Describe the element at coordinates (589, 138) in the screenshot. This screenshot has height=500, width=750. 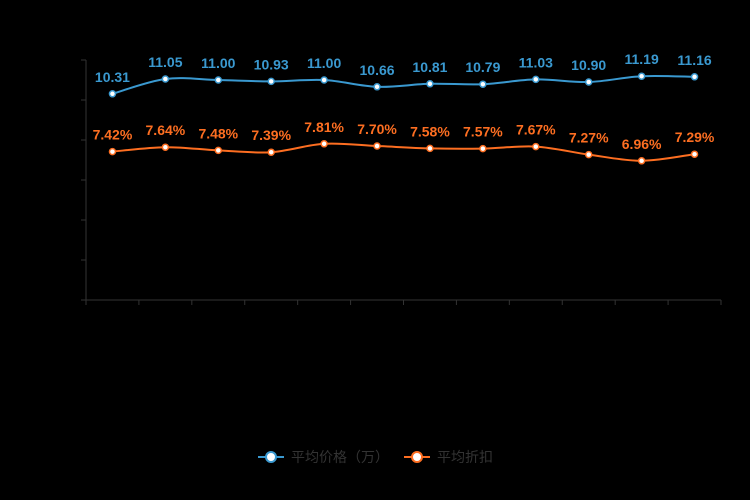
I see `data-label: 7.27%` at that location.